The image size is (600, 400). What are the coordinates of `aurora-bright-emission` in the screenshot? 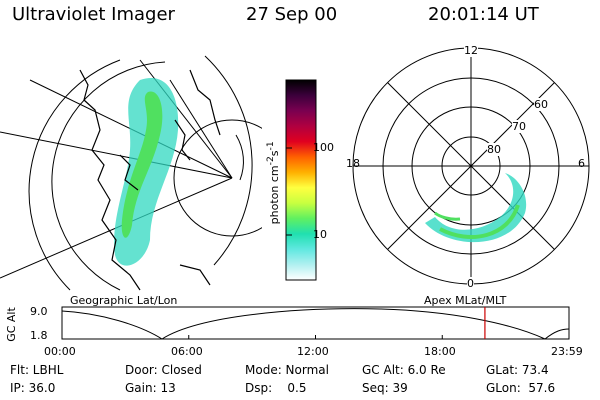 It's located at (142, 164).